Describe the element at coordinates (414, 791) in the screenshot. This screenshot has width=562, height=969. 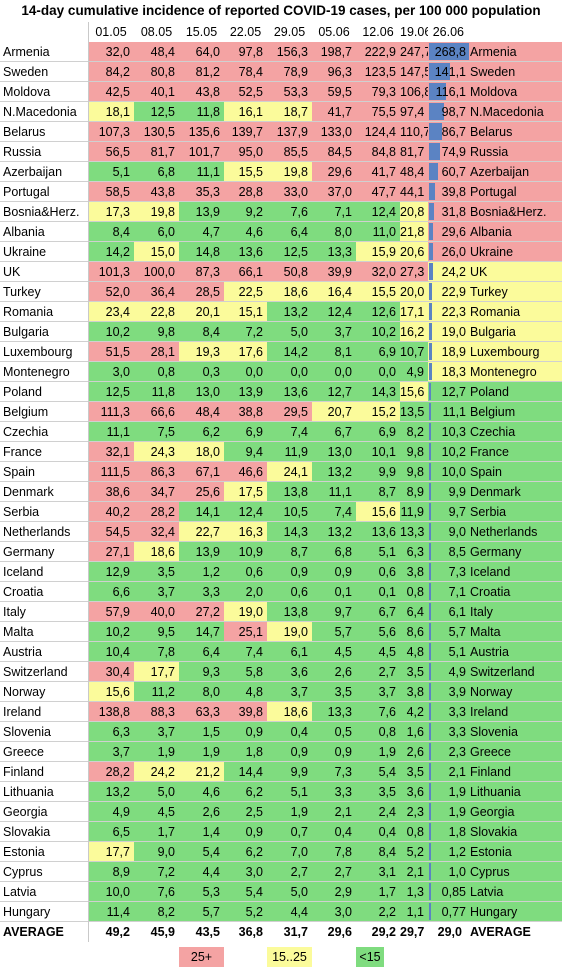
I see `value-cell: 3,6` at that location.